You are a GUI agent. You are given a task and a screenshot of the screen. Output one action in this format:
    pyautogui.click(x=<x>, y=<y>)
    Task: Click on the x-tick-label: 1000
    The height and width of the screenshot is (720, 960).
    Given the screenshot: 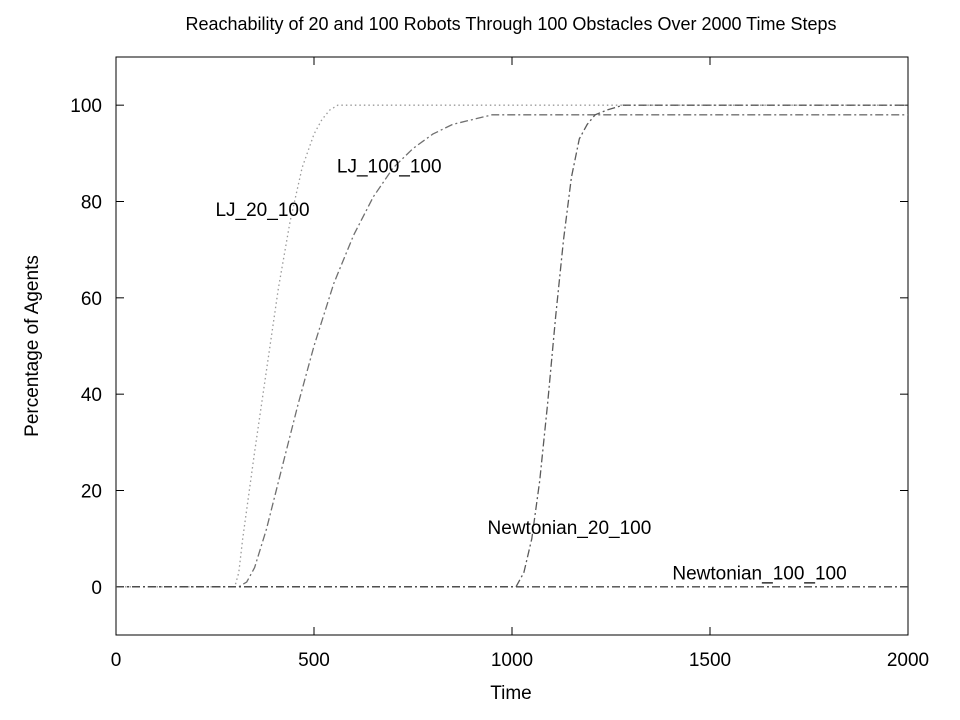 What is the action you would take?
    pyautogui.click(x=512, y=660)
    